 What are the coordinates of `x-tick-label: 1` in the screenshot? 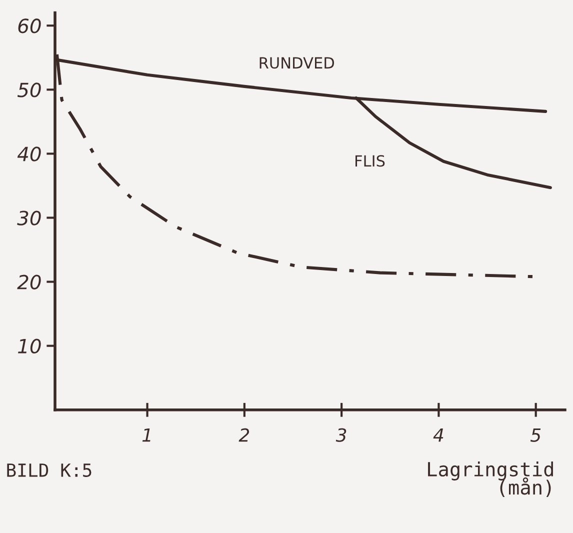 It's located at (146, 435).